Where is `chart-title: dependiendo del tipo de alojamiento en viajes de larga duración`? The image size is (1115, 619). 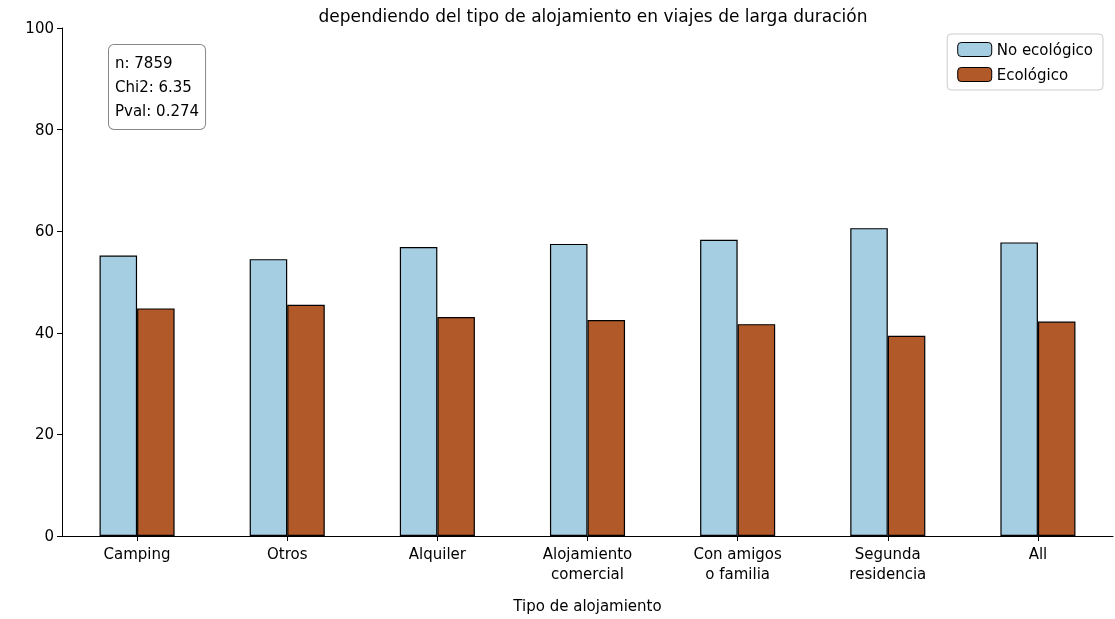 chart-title: dependiendo del tipo de alojamiento en viajes de larga duración is located at coordinates (593, 15).